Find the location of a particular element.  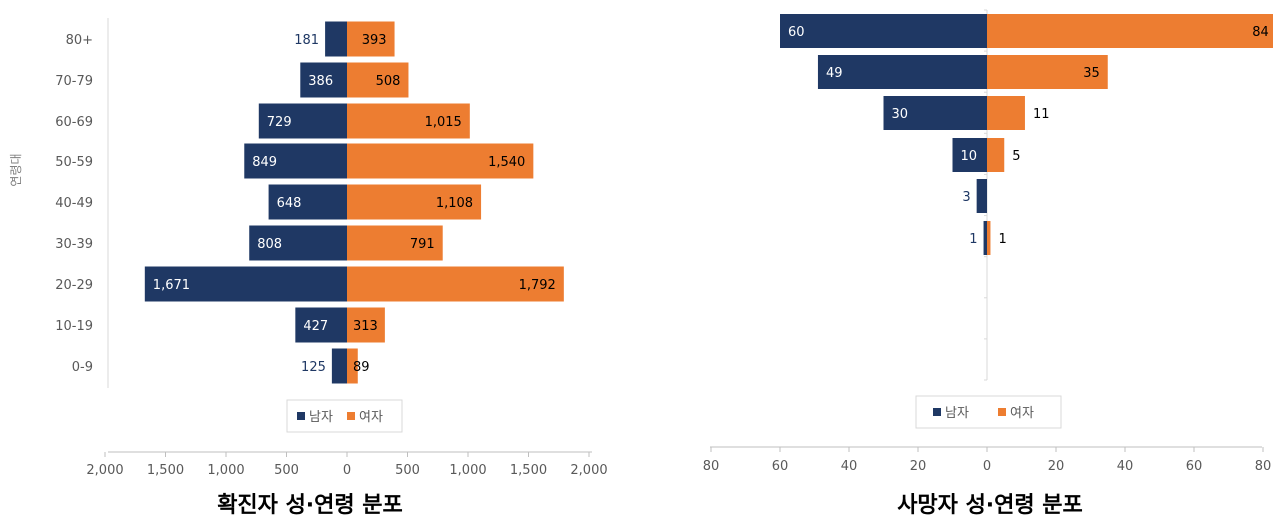

chart-title: 사망자 성·연령 분포 is located at coordinates (990, 505).